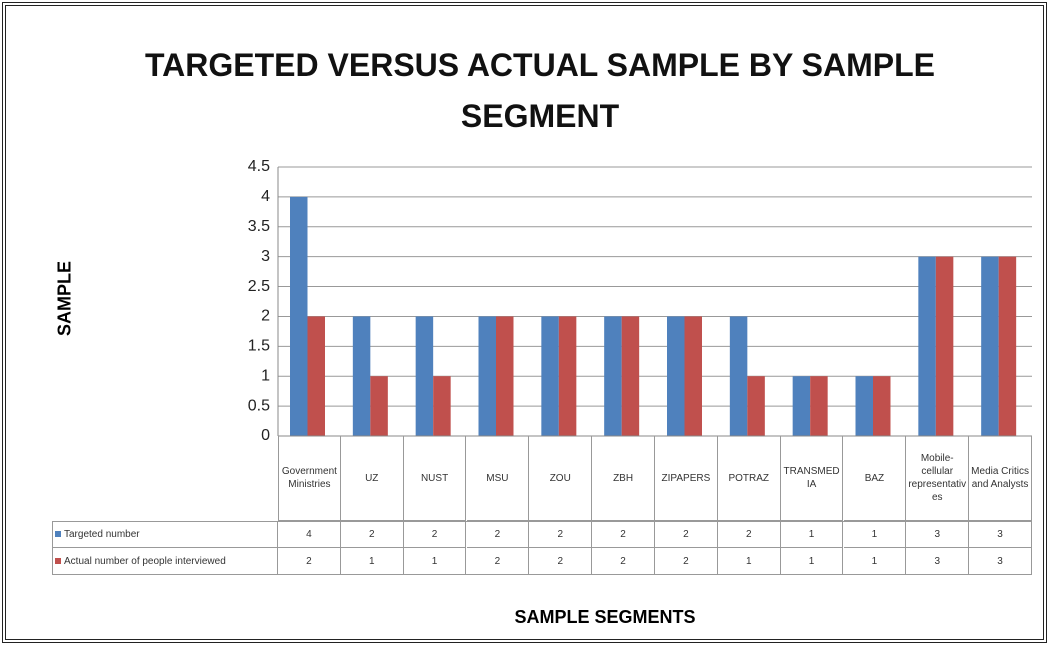 This screenshot has width=1055, height=651. What do you see at coordinates (259, 226) in the screenshot?
I see `y-tick-label: 3.5` at bounding box center [259, 226].